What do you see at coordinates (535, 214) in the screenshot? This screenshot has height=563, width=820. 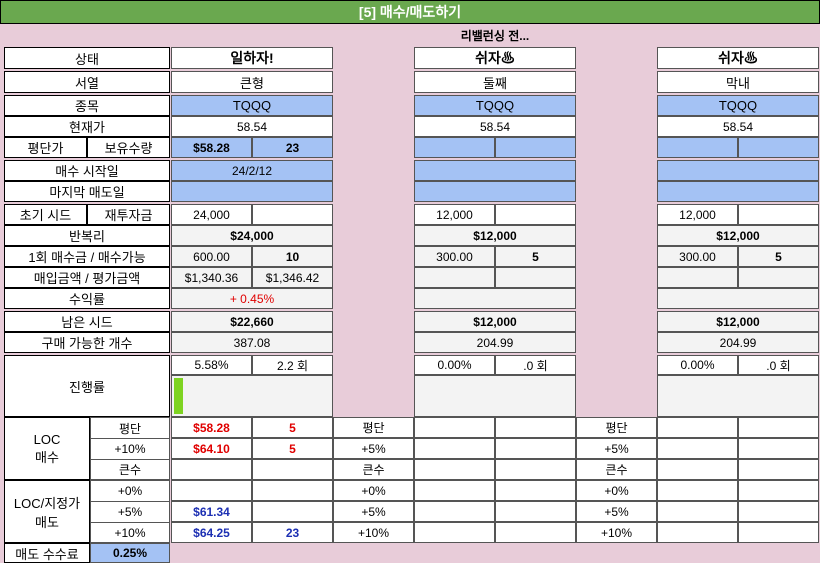 I see `account-2-reinvest` at bounding box center [535, 214].